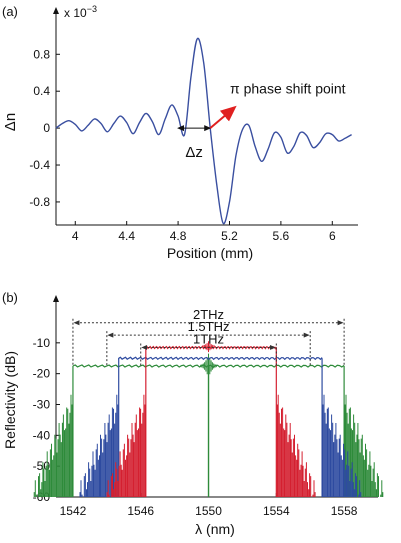 This screenshot has height=543, width=401. What do you see at coordinates (332, 236) in the screenshot?
I see `x-tick-label: 6` at bounding box center [332, 236].